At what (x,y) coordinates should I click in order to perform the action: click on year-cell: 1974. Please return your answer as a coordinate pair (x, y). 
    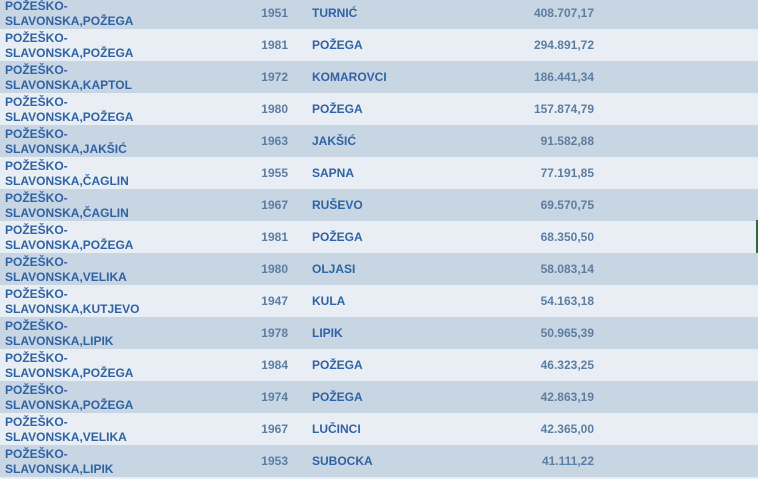
    Looking at the image, I should click on (274, 397).